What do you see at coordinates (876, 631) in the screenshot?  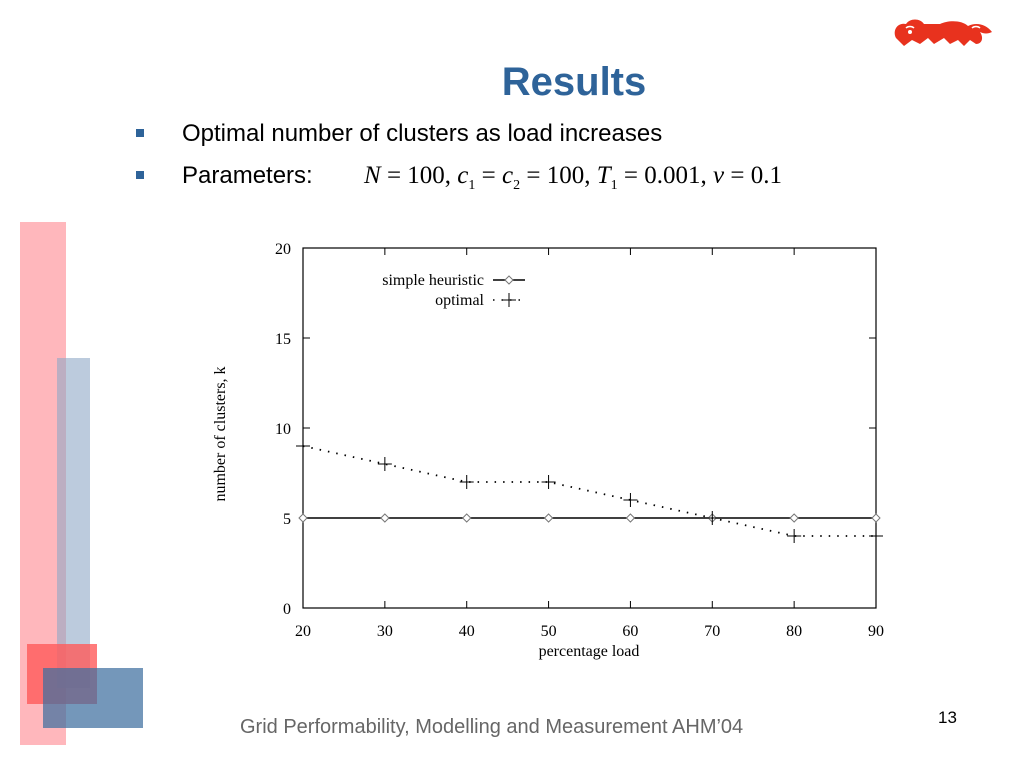 I see `x-tick-label: 90` at bounding box center [876, 631].